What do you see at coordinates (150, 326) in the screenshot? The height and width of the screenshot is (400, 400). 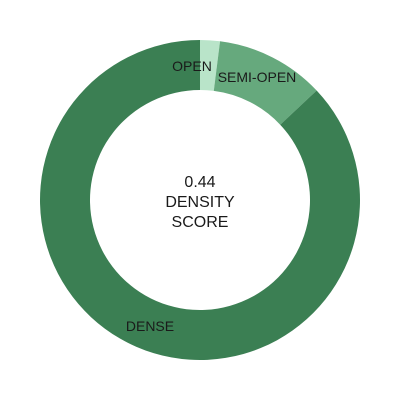 I see `slice-label-dense: DENSE` at bounding box center [150, 326].